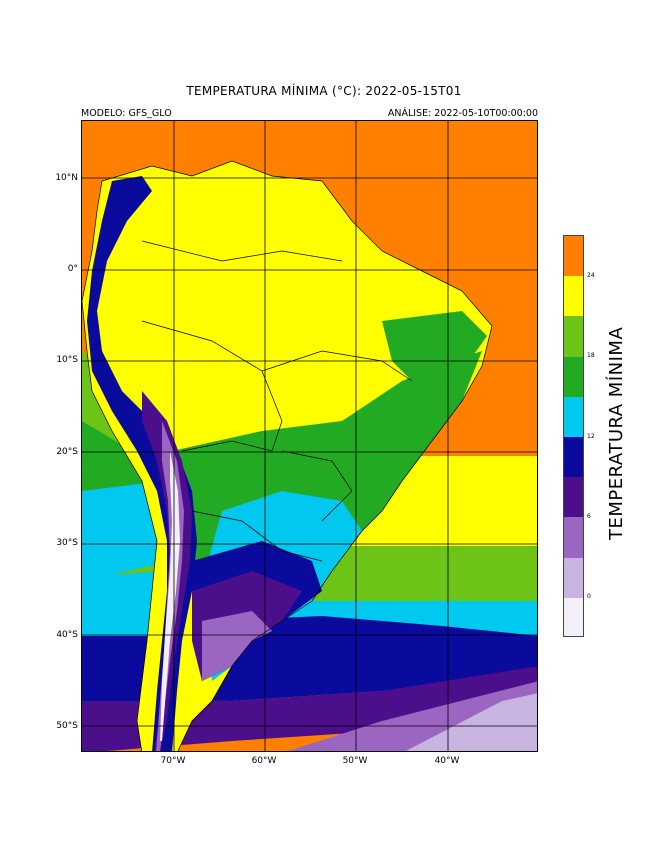  I want to click on lat-label-30s: 30°S, so click(67, 543).